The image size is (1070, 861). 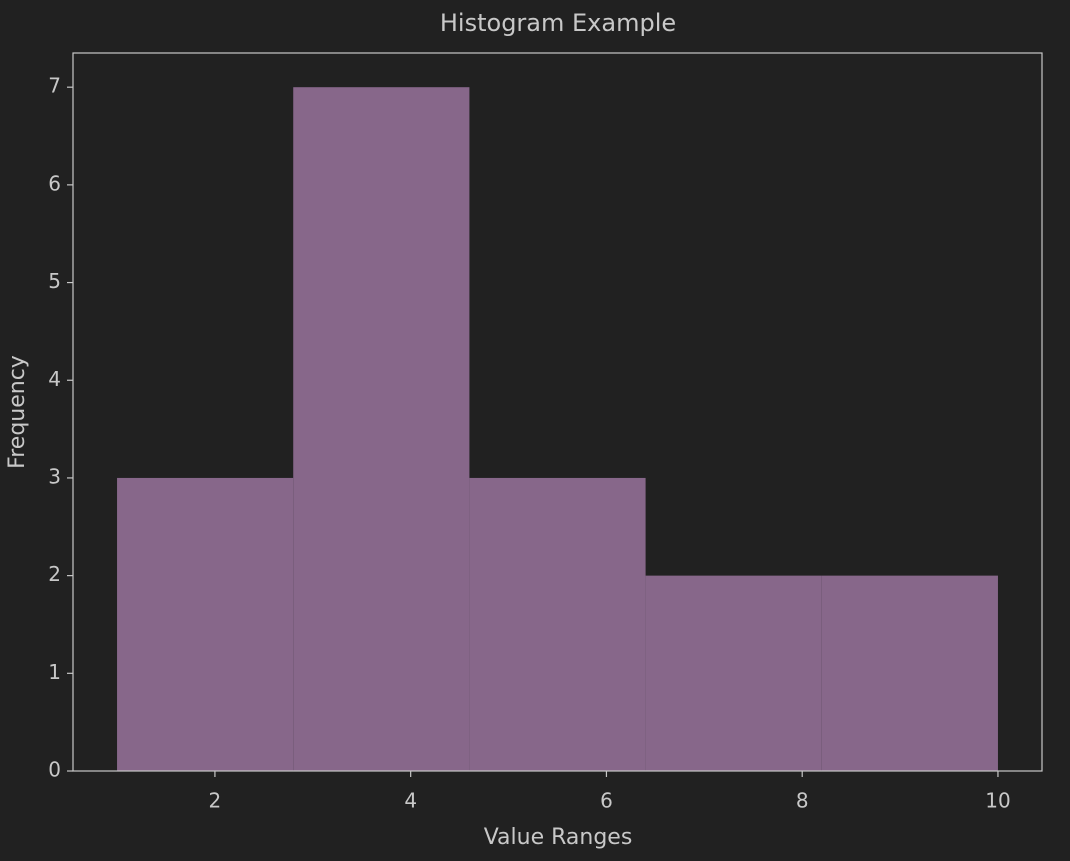 I want to click on x-tick-label: 2, so click(x=215, y=801).